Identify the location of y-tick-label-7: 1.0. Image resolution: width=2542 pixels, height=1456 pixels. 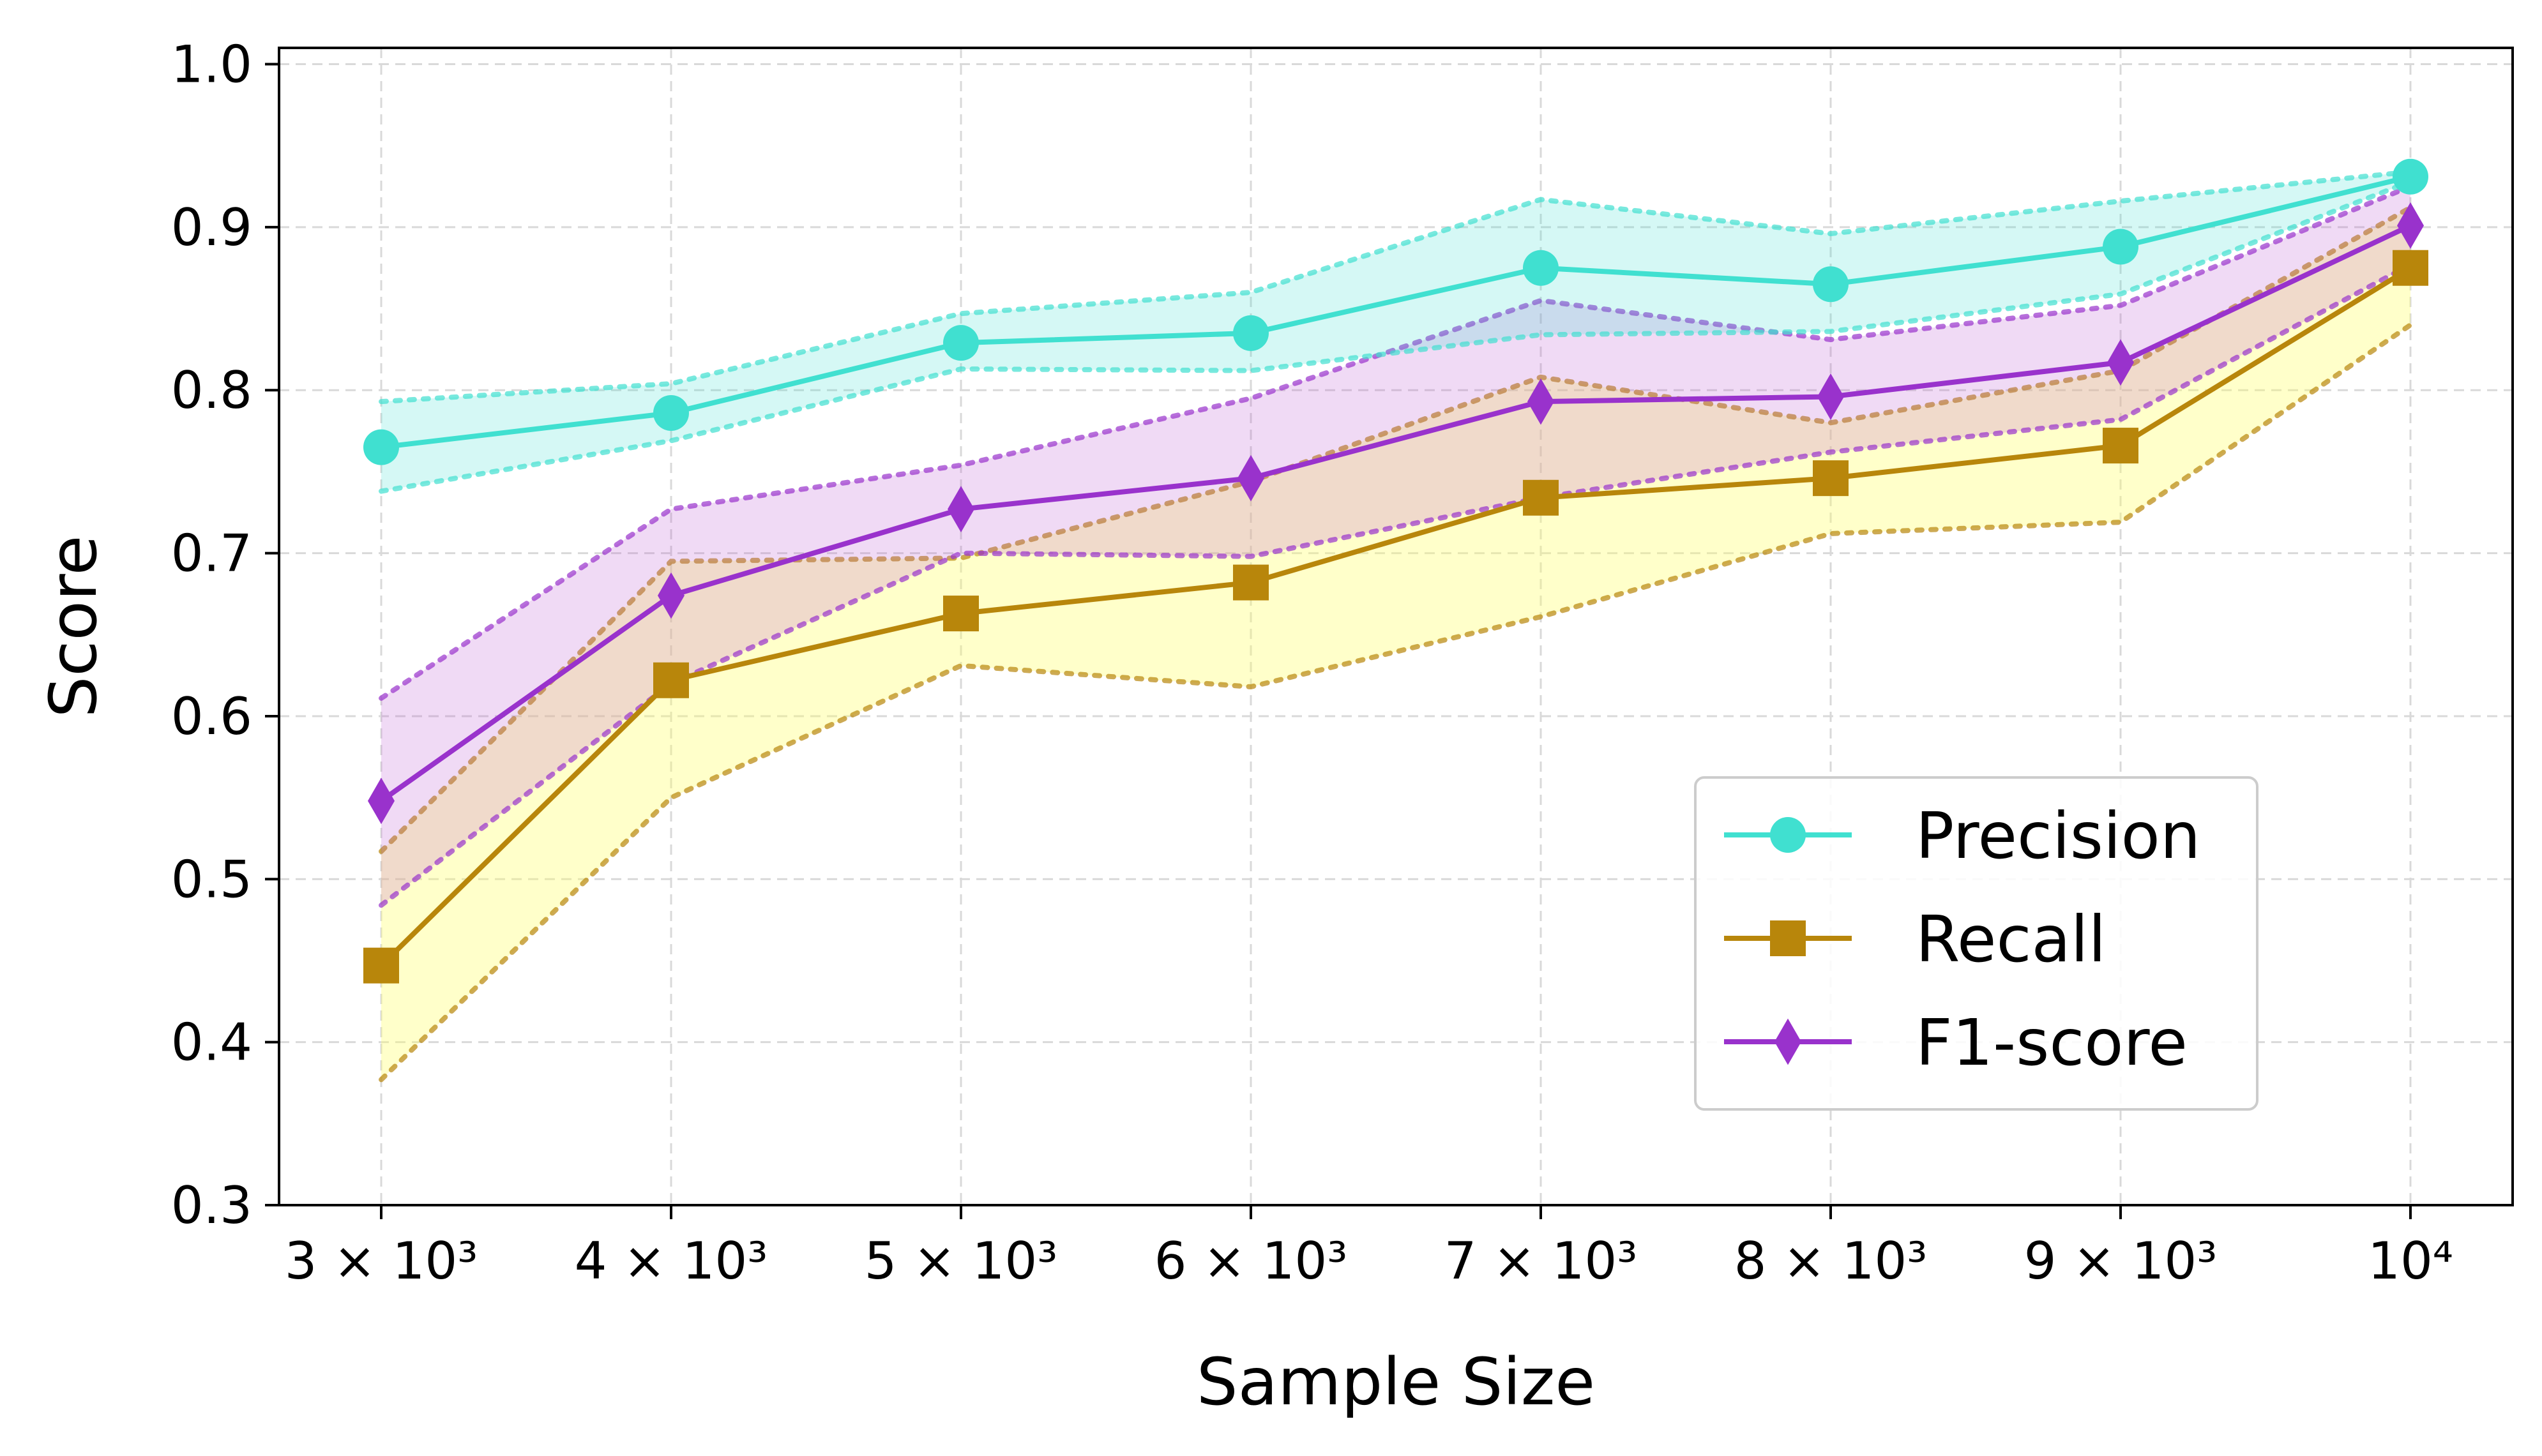
(212, 64).